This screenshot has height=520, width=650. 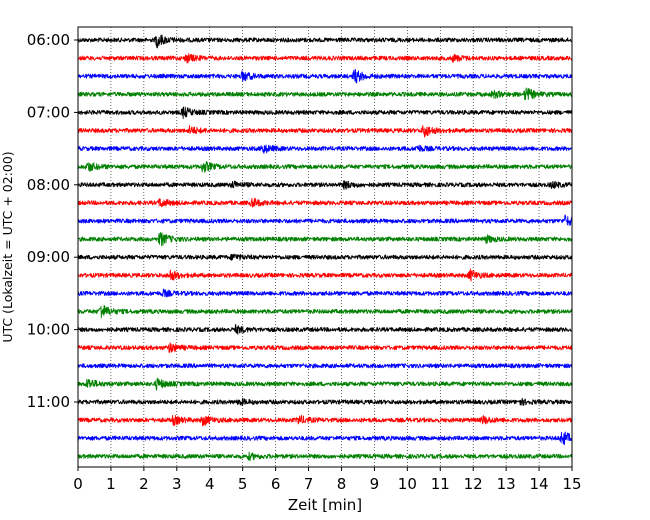 I want to click on x-axis-label: Zeit [min], so click(x=325, y=505).